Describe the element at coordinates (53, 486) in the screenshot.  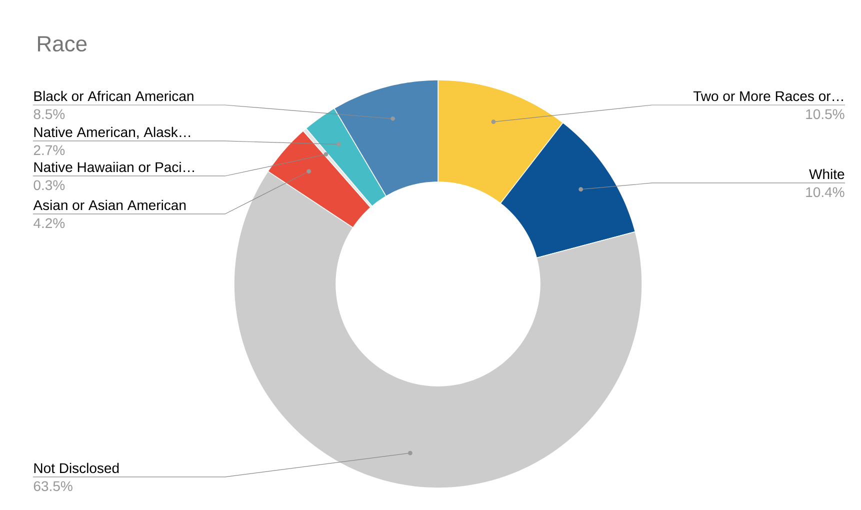
I see `data-label: 63.5%` at that location.